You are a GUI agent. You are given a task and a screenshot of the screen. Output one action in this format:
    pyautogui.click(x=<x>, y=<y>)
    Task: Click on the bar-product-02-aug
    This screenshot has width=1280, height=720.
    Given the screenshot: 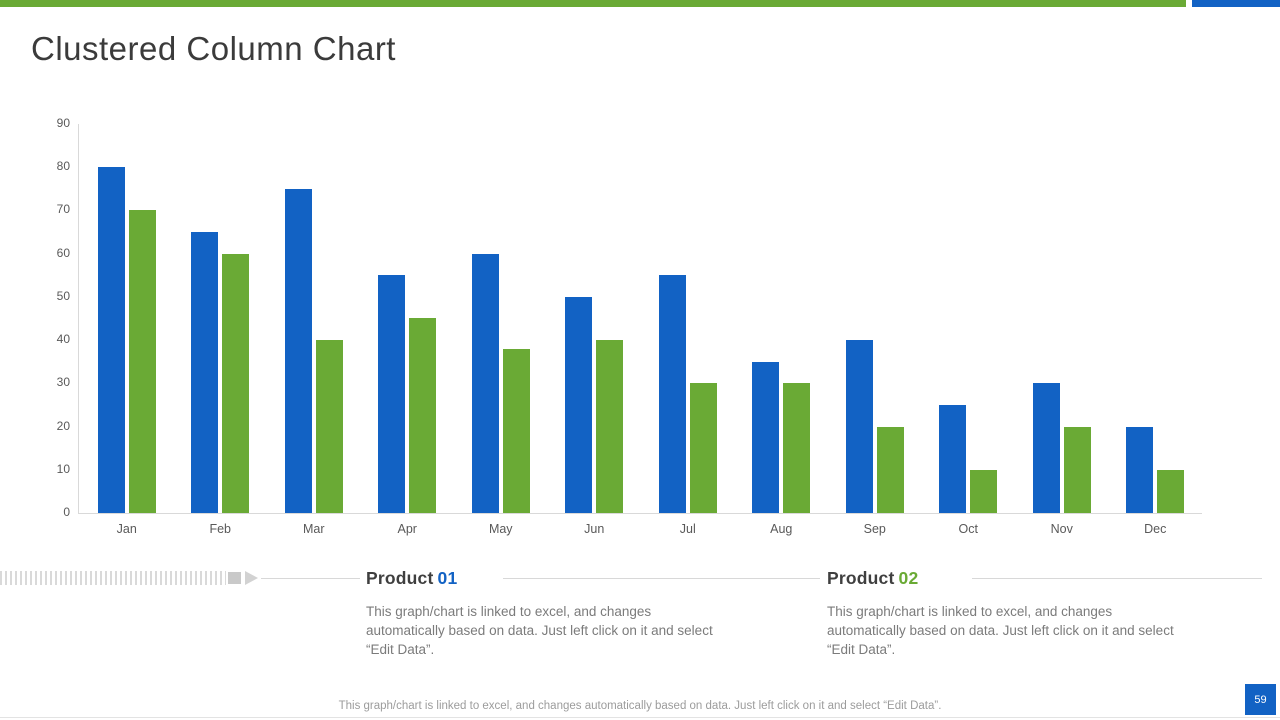 What is the action you would take?
    pyautogui.click(x=797, y=448)
    